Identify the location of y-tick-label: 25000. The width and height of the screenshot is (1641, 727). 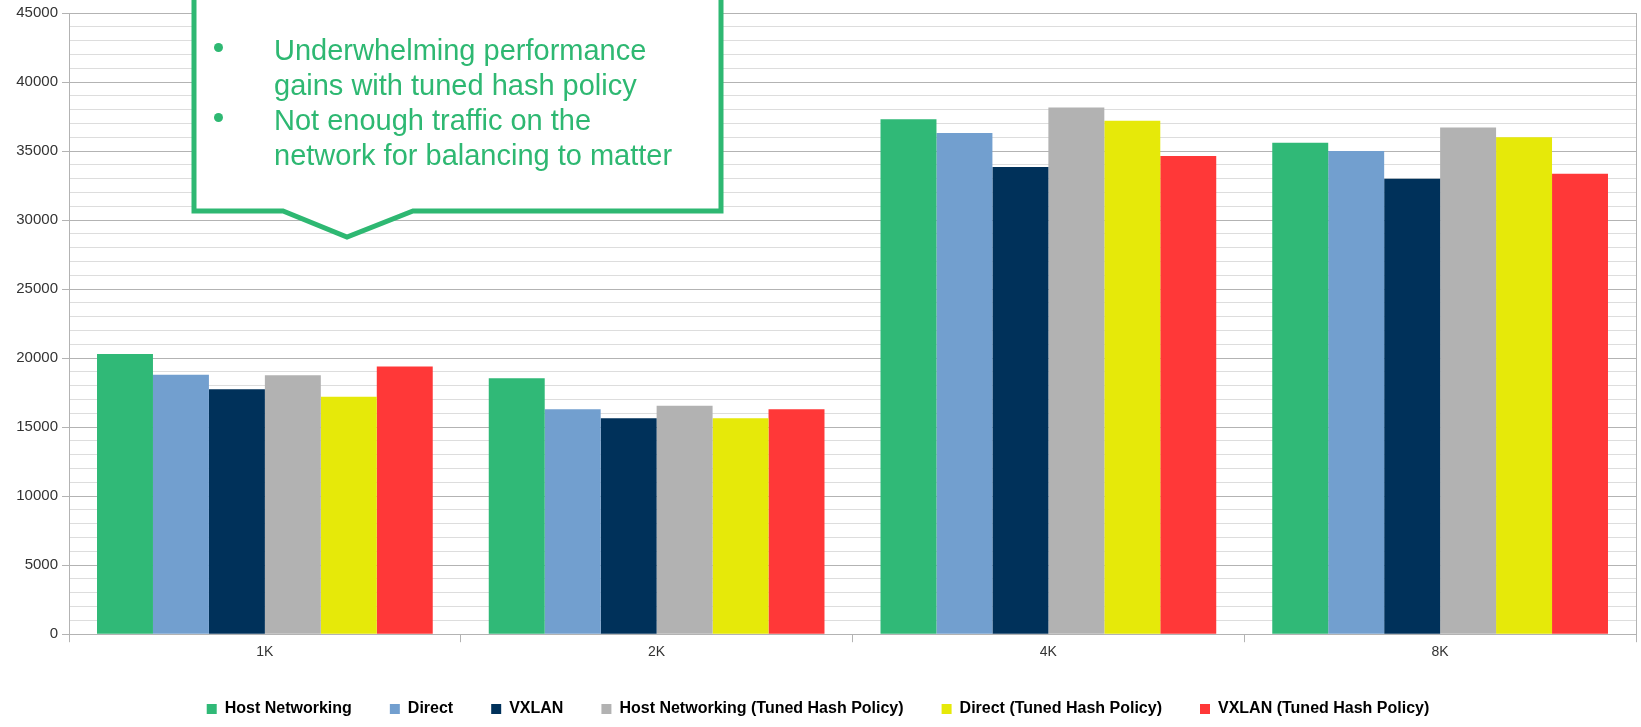
(37, 288).